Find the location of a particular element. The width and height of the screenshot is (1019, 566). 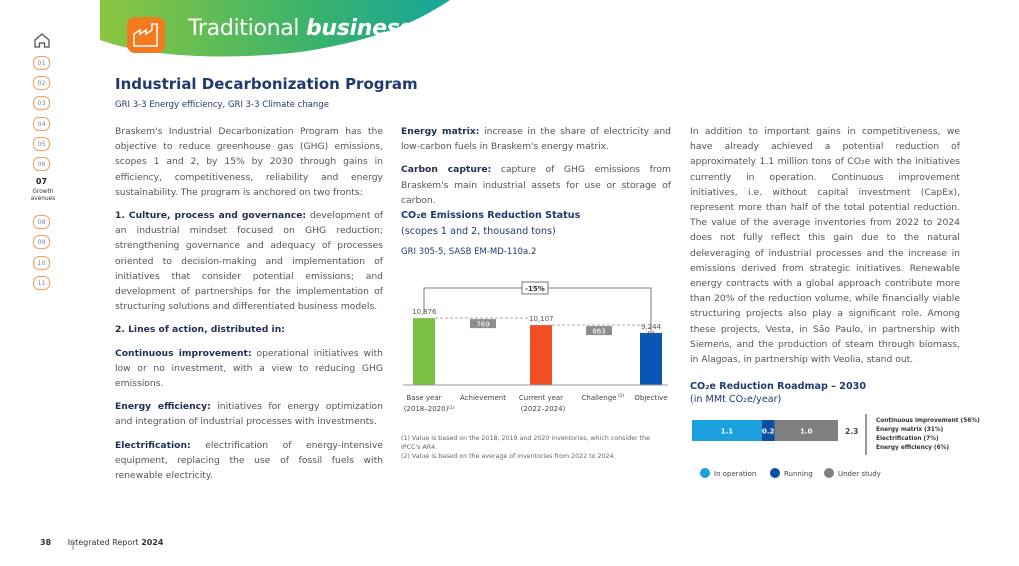

category-label: Base year is located at coordinates (424, 398).